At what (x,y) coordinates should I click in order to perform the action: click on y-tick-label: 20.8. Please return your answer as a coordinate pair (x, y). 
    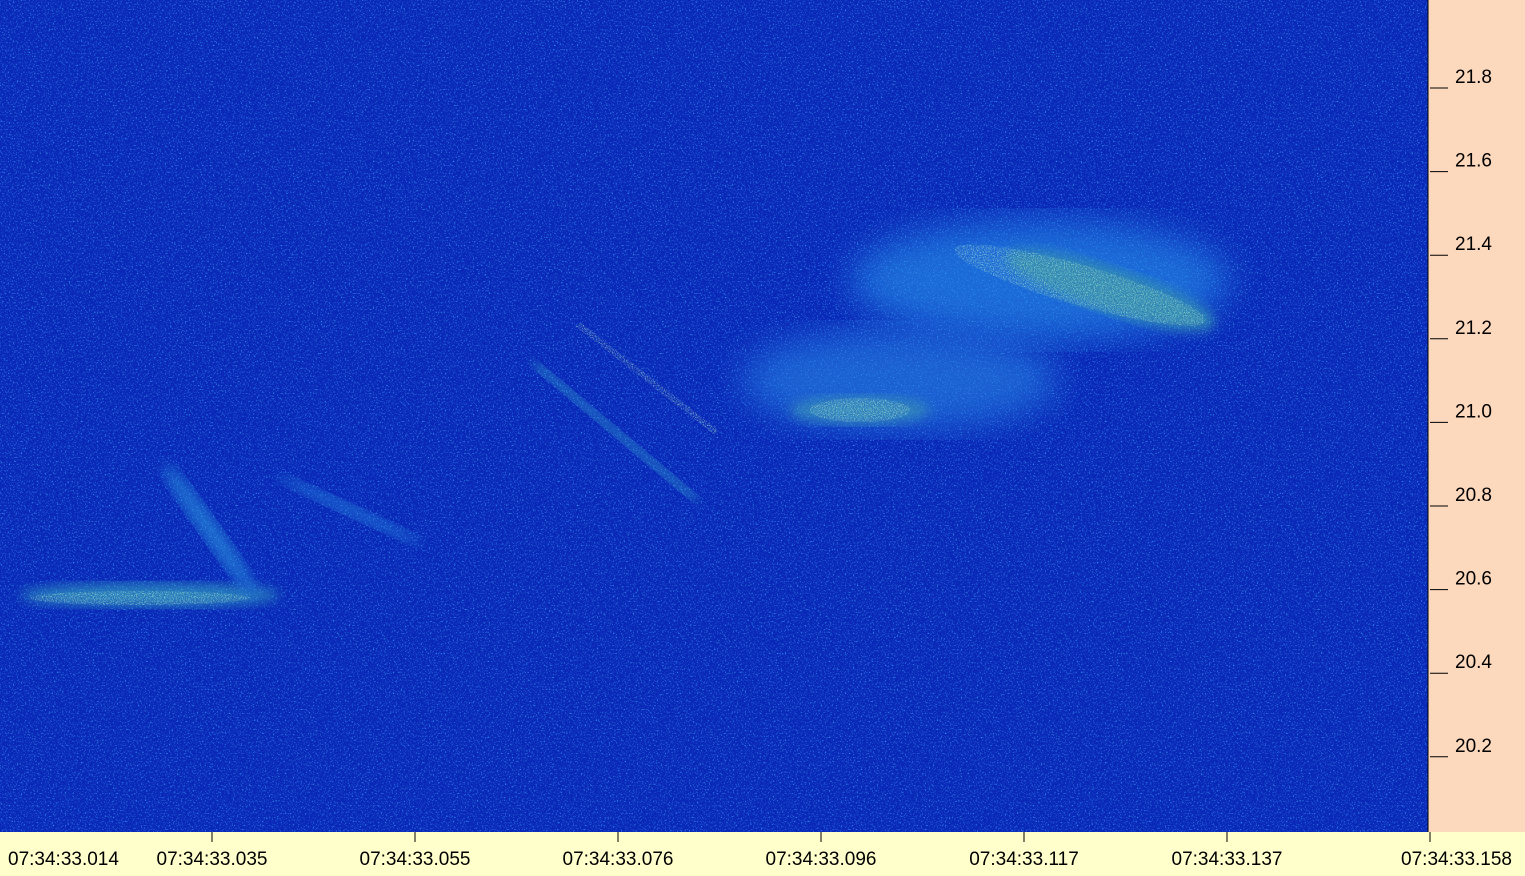
    Looking at the image, I should click on (1473, 495).